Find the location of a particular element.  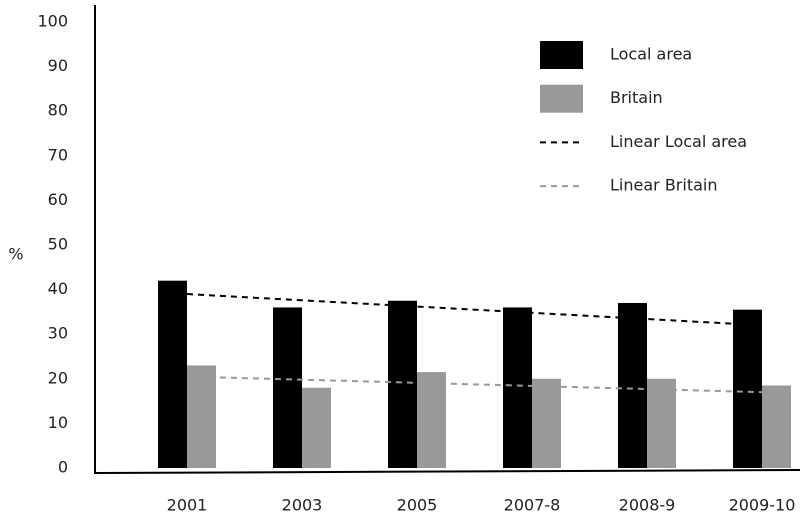

y-tick-label: 80 is located at coordinates (58, 110).